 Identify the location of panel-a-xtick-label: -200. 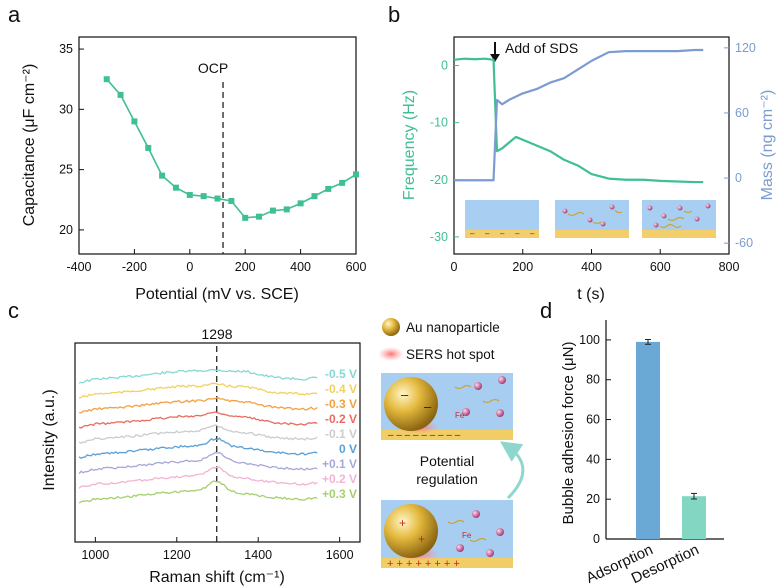
(134, 267).